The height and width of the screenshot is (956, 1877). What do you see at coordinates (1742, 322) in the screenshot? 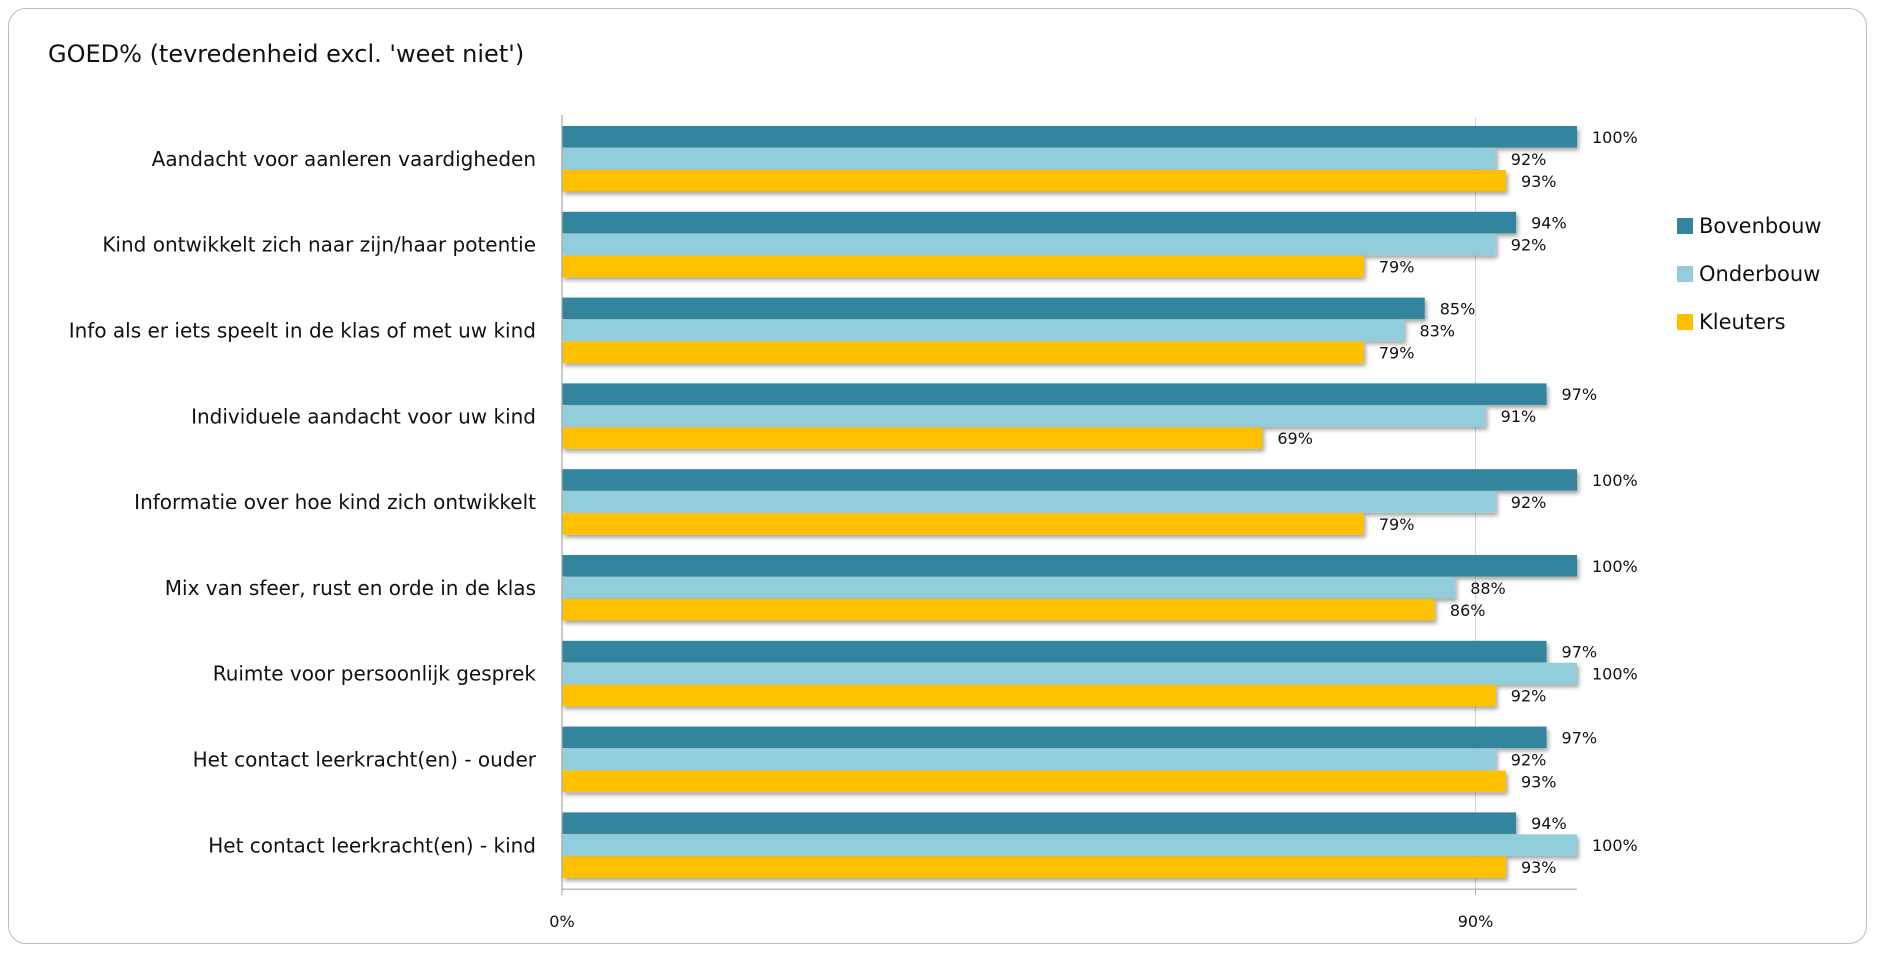
I see `legend-label: Kleuters` at bounding box center [1742, 322].